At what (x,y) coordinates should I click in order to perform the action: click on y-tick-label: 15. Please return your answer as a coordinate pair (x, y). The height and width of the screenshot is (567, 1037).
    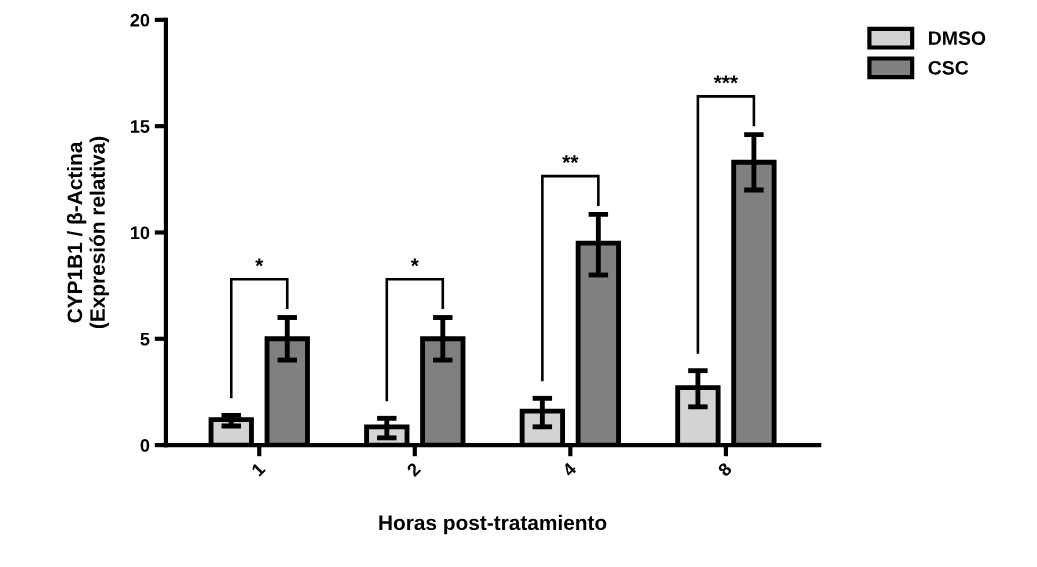
    Looking at the image, I should click on (140, 126).